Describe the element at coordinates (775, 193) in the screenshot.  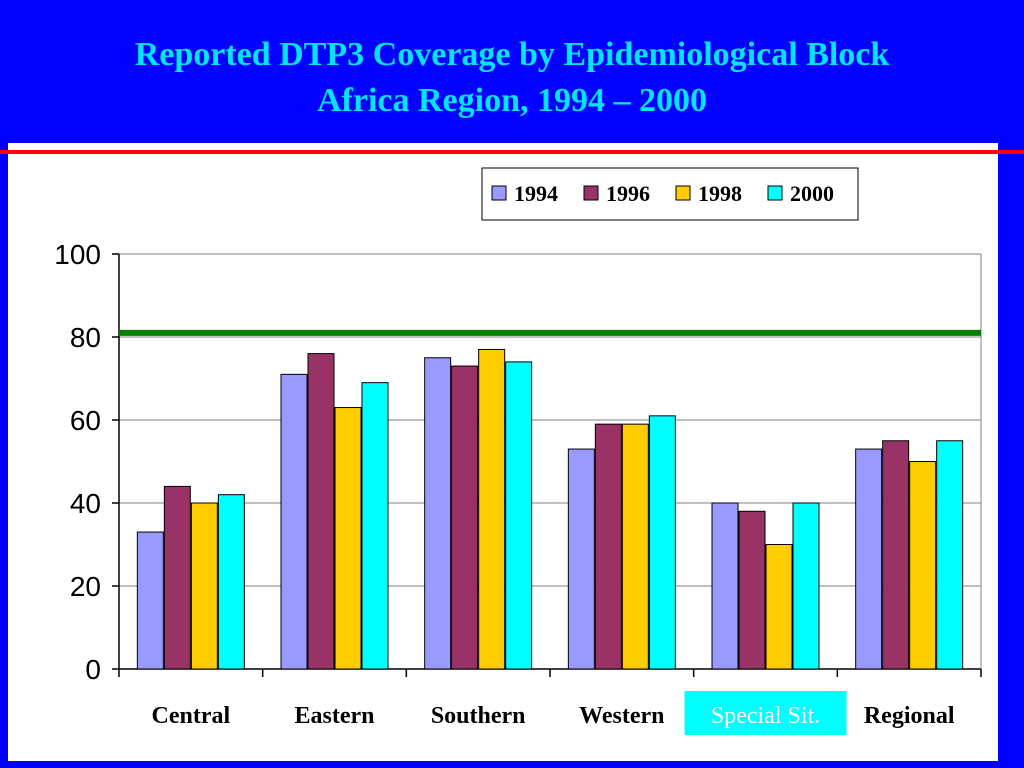
I see `legend-swatch-2000` at that location.